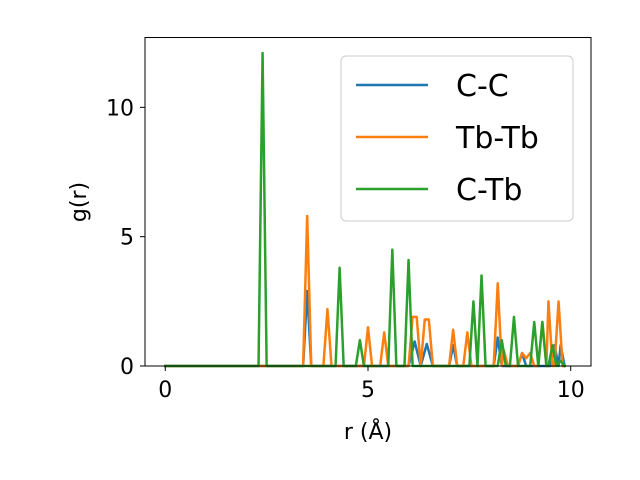 The width and height of the screenshot is (640, 480). I want to click on x-axis: 0 5 10, so click(371, 384).